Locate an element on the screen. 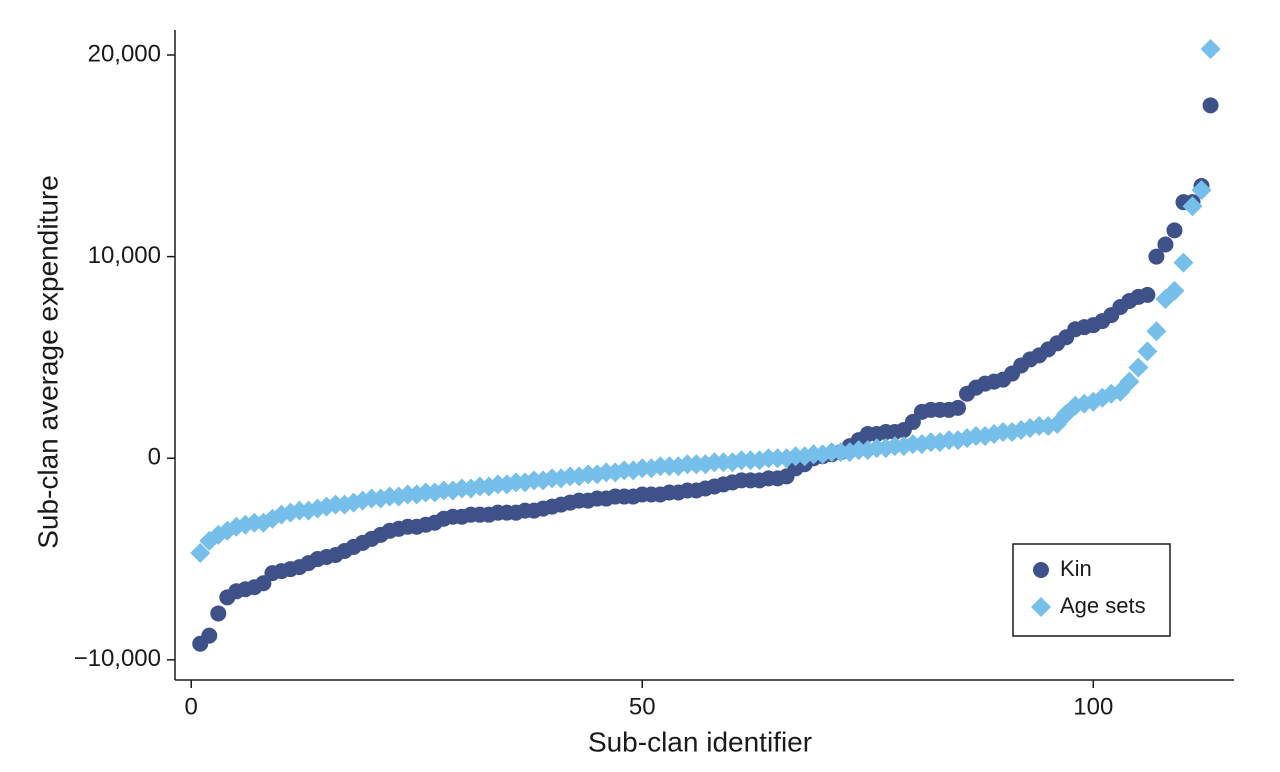 Image resolution: width=1280 pixels, height=772 pixels. legend-label: Age sets is located at coordinates (1103, 605).